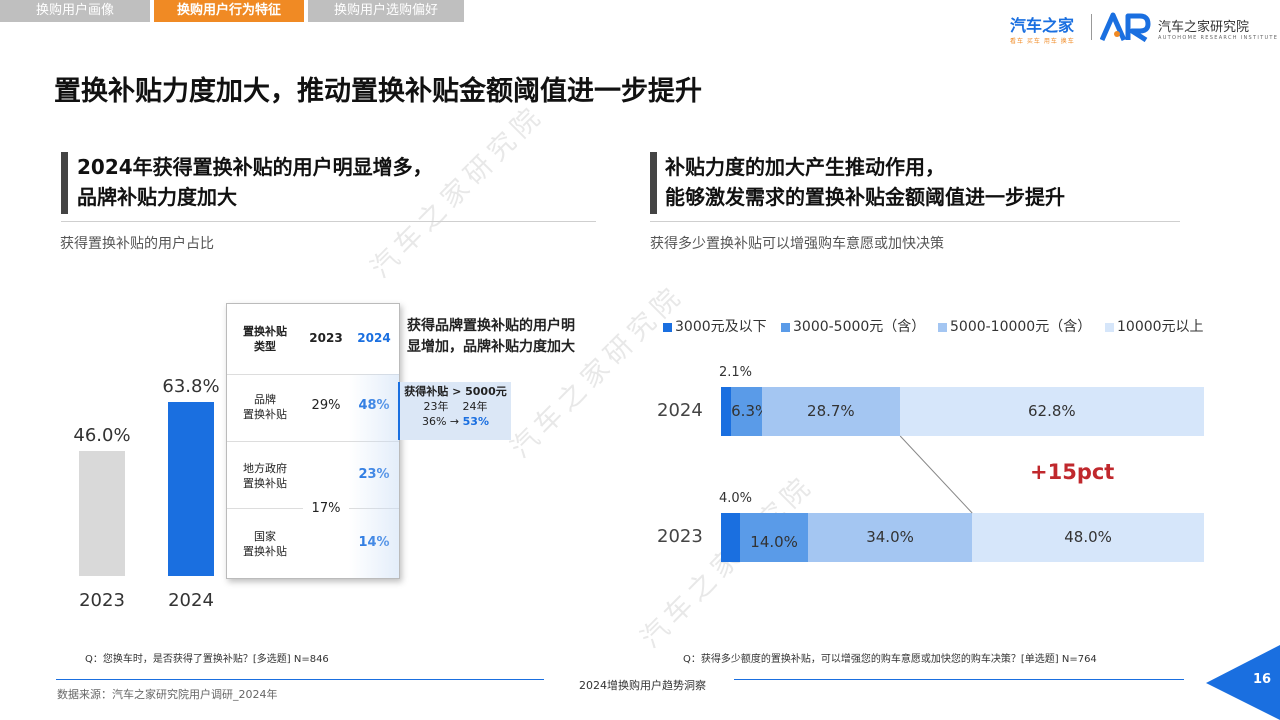  I want to click on right-section-marker, so click(653, 183).